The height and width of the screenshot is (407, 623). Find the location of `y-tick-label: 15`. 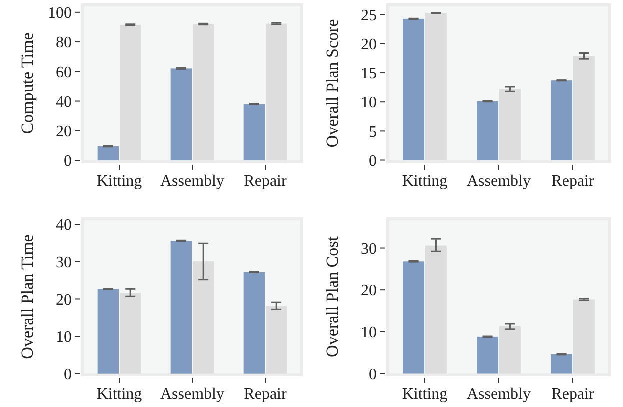

y-tick-label: 15 is located at coordinates (369, 74).